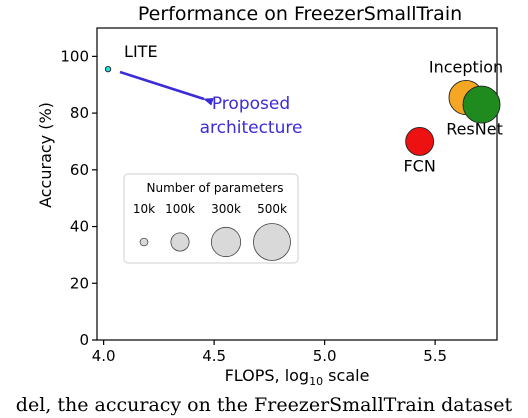 This screenshot has height=418, width=528. Describe the element at coordinates (466, 66) in the screenshot. I see `point-label-inception: Inception` at that location.